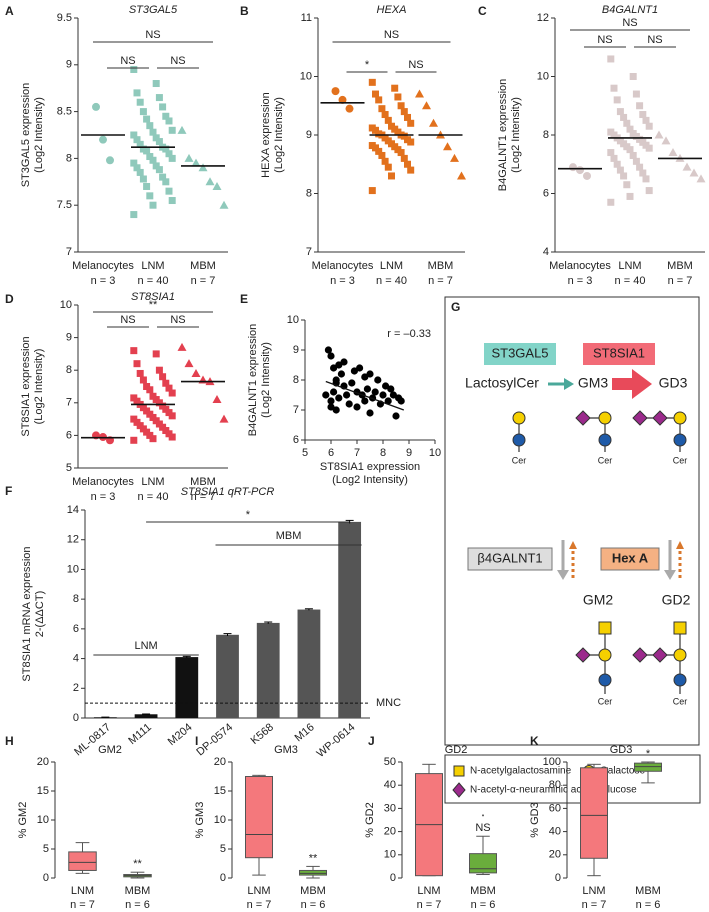  I want to click on x-tick-label: 9, so click(409, 453).